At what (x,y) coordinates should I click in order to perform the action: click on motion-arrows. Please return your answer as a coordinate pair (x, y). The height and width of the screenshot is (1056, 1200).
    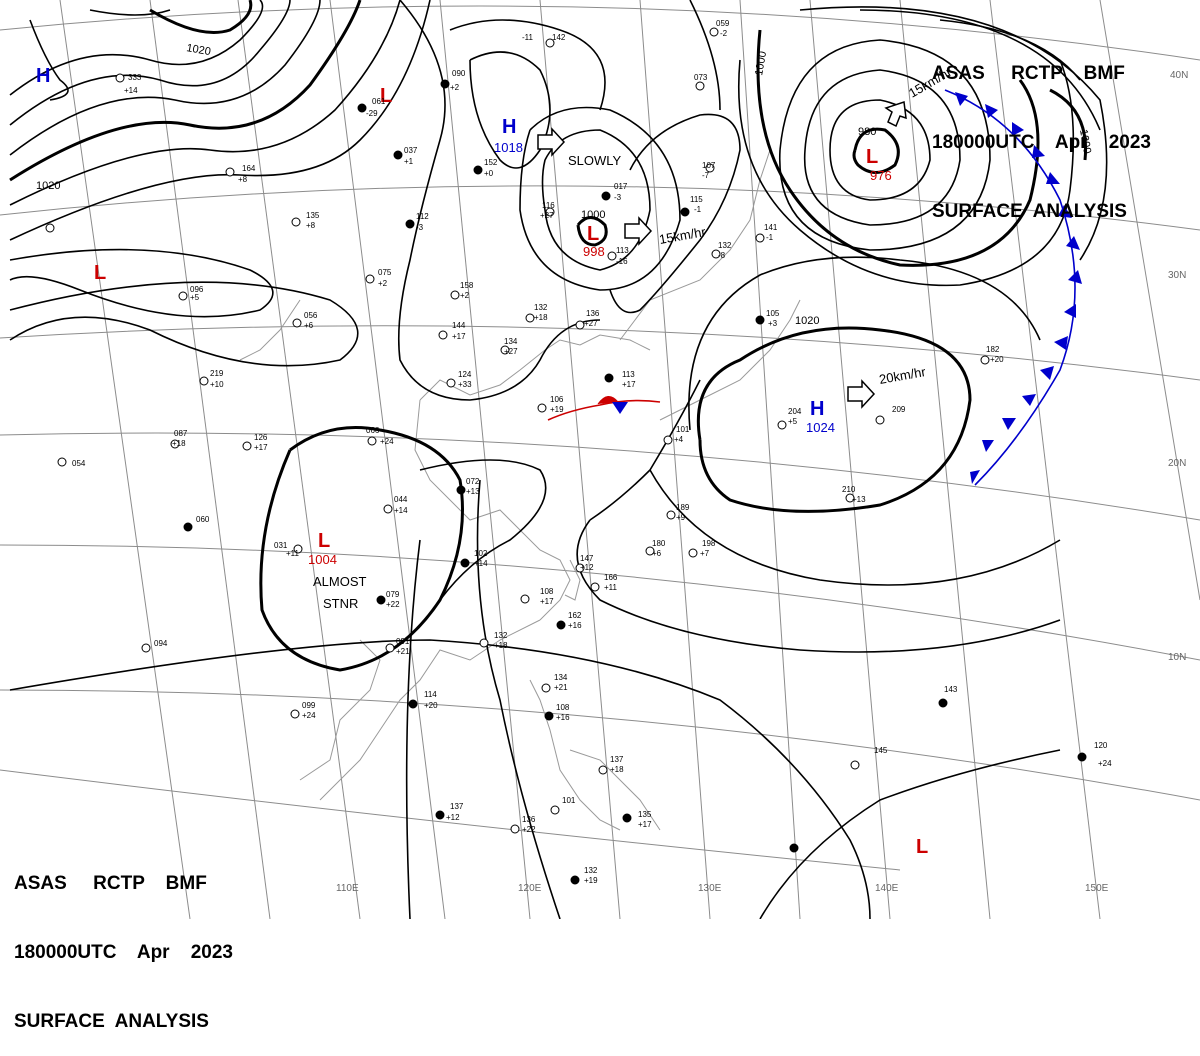
    Looking at the image, I should click on (722, 254).